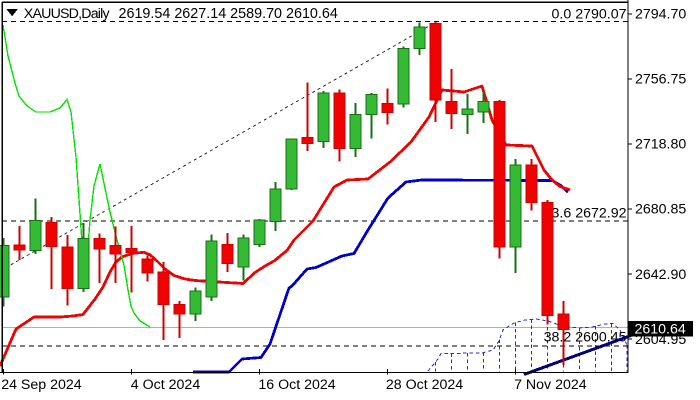 The image size is (700, 400). What do you see at coordinates (660, 145) in the screenshot?
I see `svg-text: 2718.80` at bounding box center [660, 145].